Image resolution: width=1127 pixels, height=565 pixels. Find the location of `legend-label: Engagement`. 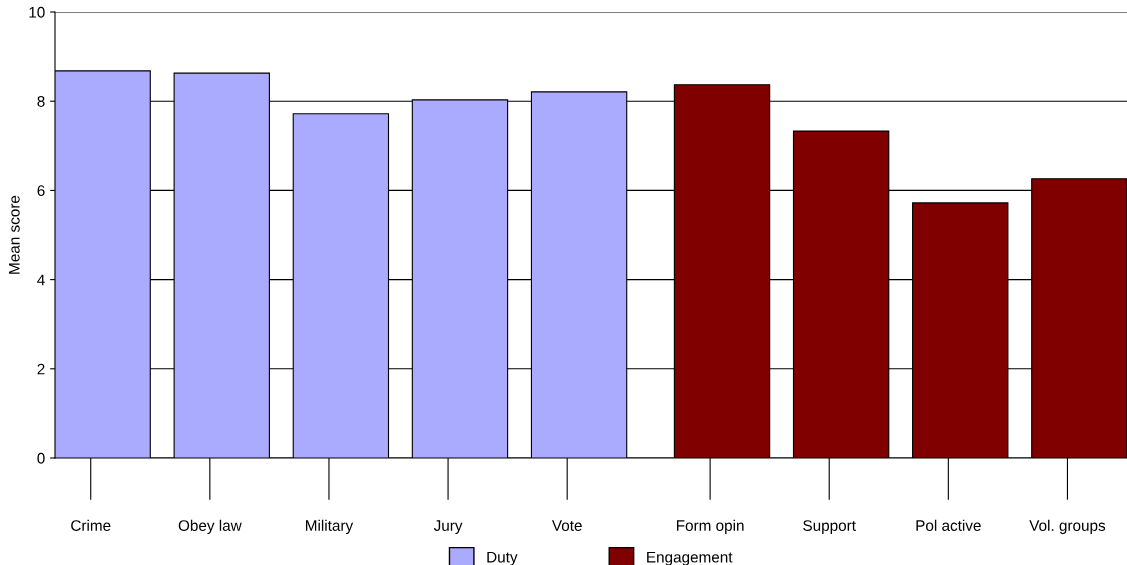

legend-label: Engagement is located at coordinates (690, 558).